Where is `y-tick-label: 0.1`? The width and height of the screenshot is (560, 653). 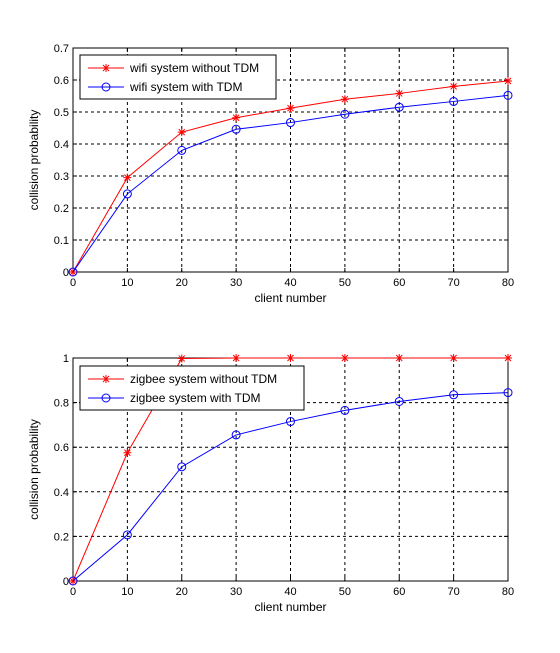 y-tick-label: 0.1 is located at coordinates (61, 241).